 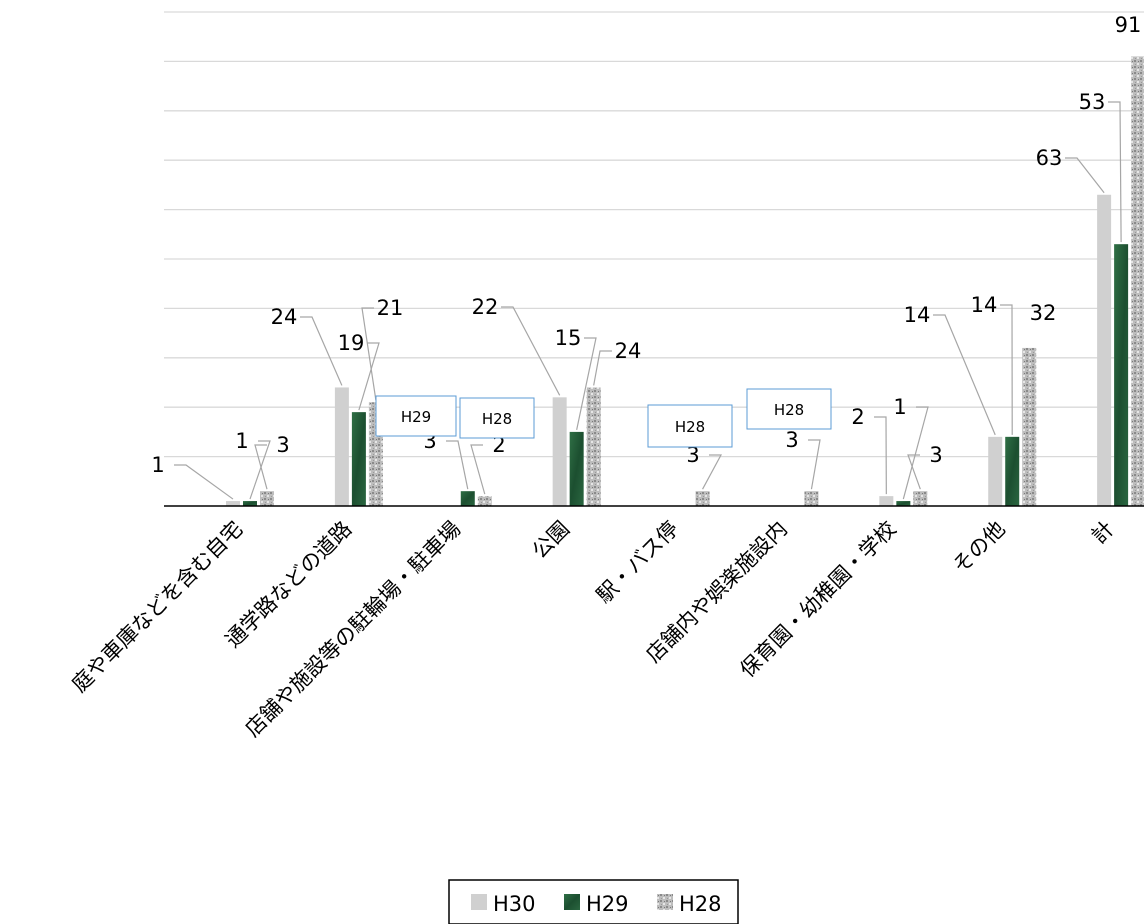 I want to click on data-label-h28-8: 91, so click(x=1128, y=25).